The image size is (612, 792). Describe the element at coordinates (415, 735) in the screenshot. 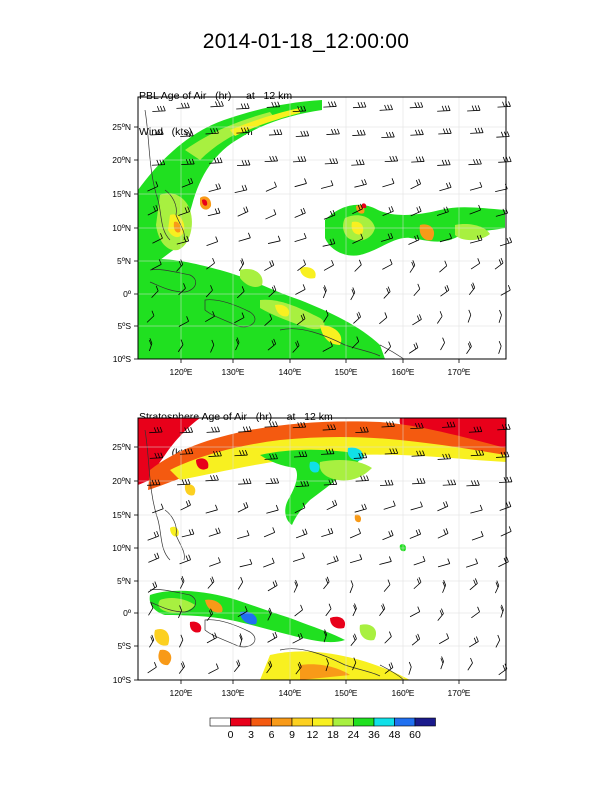

I see `colorbar-label: 60` at that location.